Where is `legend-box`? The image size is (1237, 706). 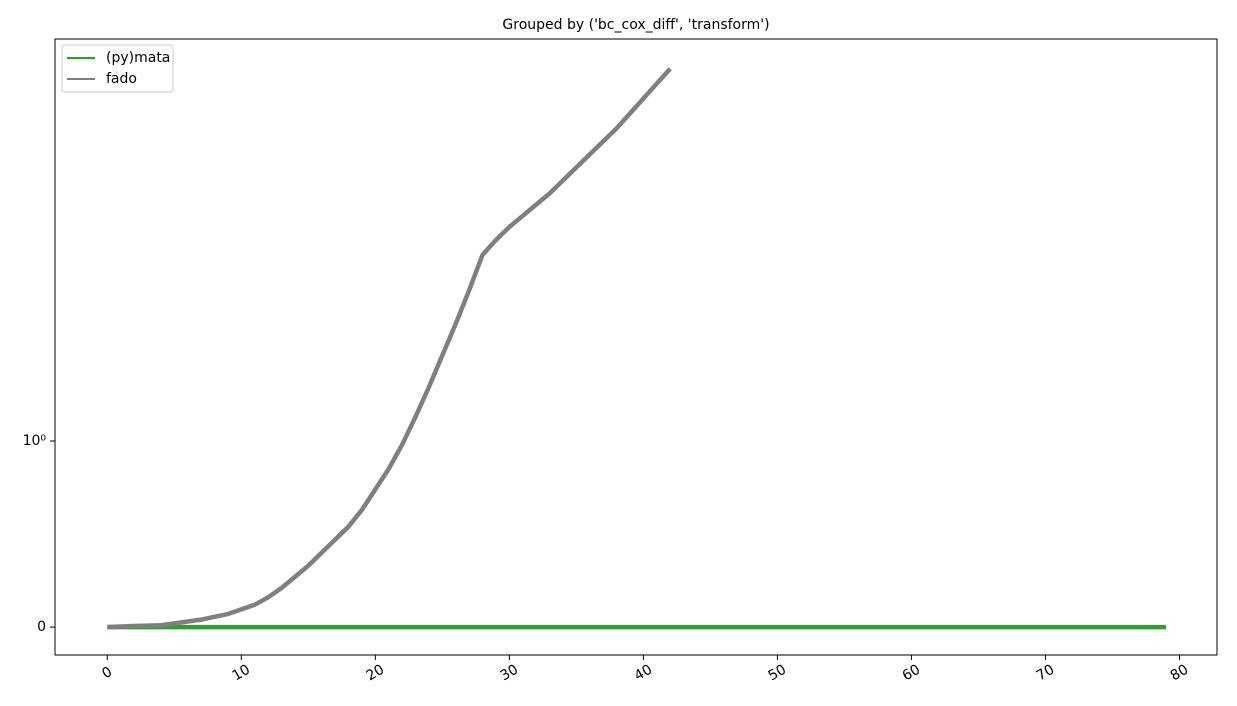 legend-box is located at coordinates (117, 68).